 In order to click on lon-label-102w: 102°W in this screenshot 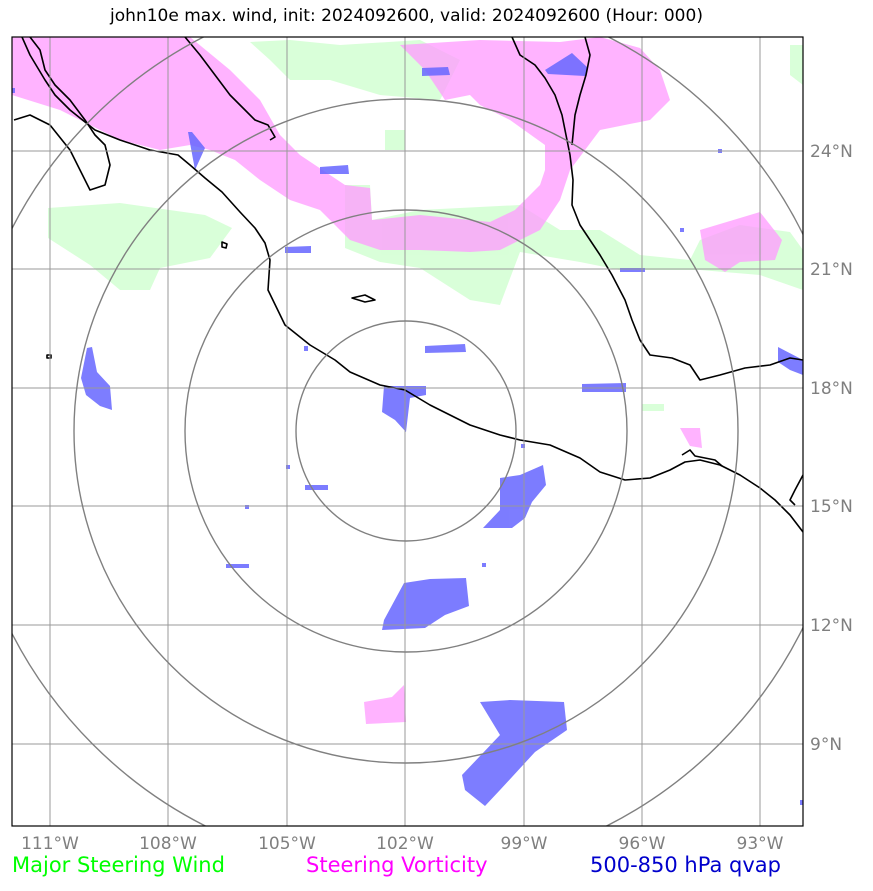, I will do `click(405, 844)`.